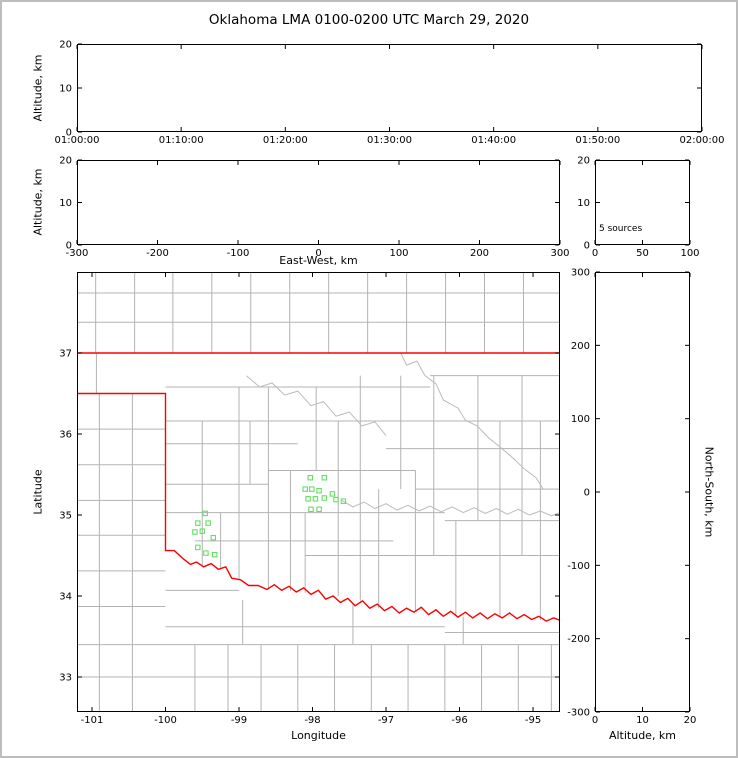  I want to click on x-tick-label: 01:40:00, so click(493, 140).